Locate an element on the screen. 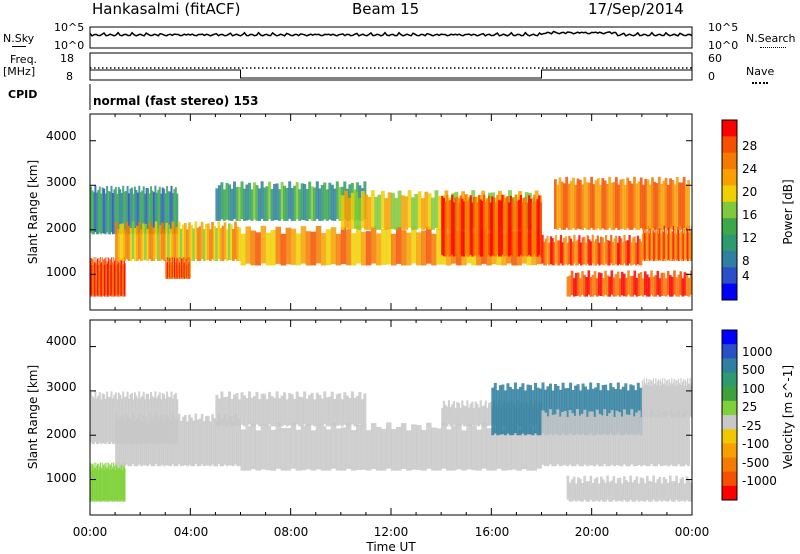  power-cb-tick-4: 4 is located at coordinates (746, 276).